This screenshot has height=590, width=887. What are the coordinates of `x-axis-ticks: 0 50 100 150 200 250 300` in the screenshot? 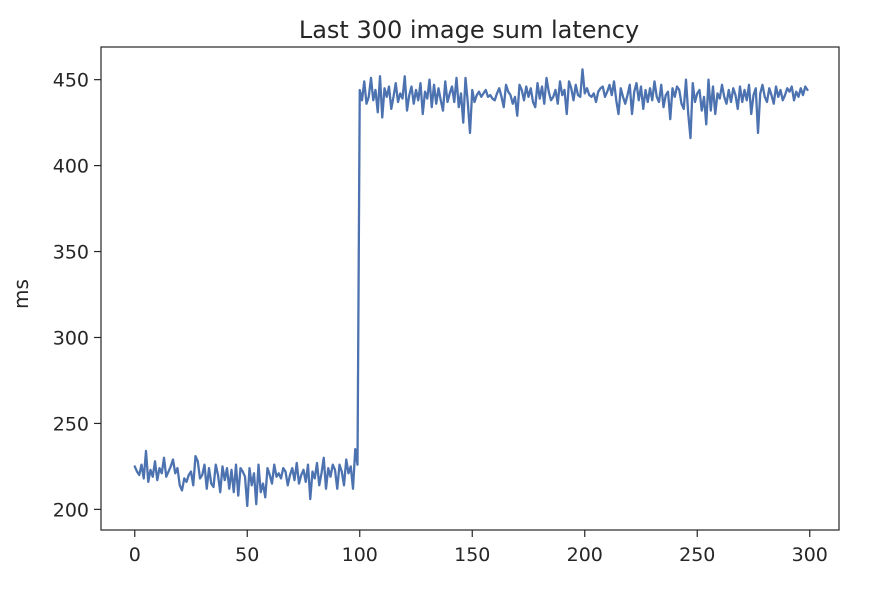 It's located at (478, 548).